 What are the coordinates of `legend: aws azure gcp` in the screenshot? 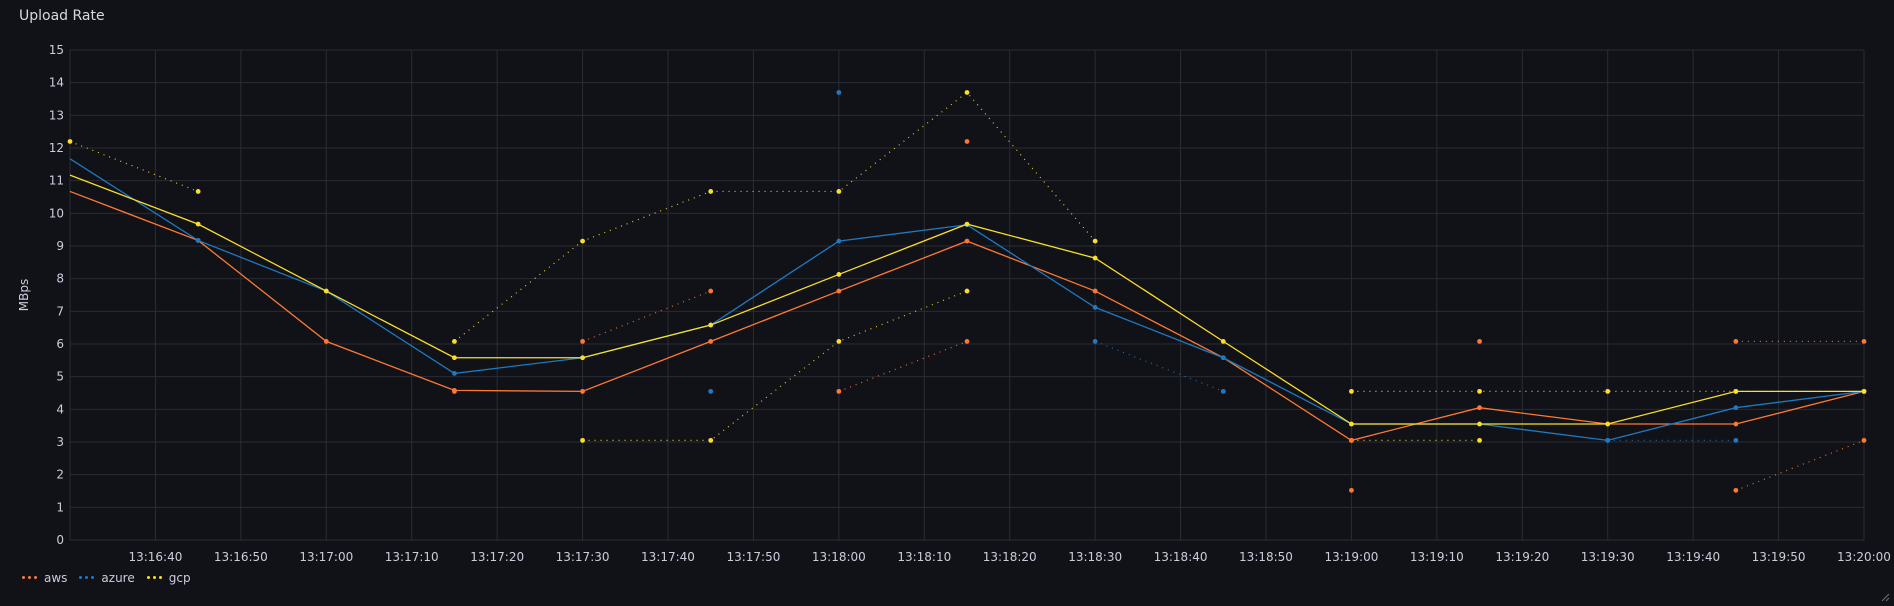 It's located at (106, 578).